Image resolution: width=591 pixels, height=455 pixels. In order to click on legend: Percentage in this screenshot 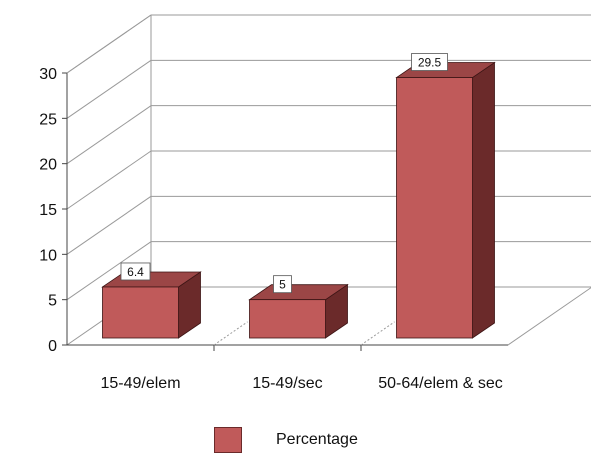, I will do `click(286, 440)`.